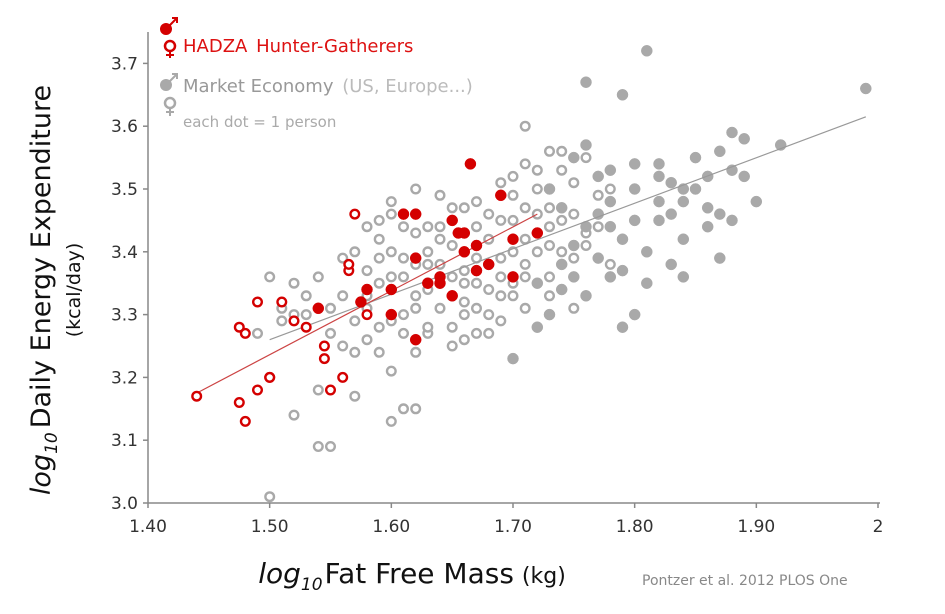  What do you see at coordinates (124, 504) in the screenshot?
I see `y-tick-label: 3.0` at bounding box center [124, 504].